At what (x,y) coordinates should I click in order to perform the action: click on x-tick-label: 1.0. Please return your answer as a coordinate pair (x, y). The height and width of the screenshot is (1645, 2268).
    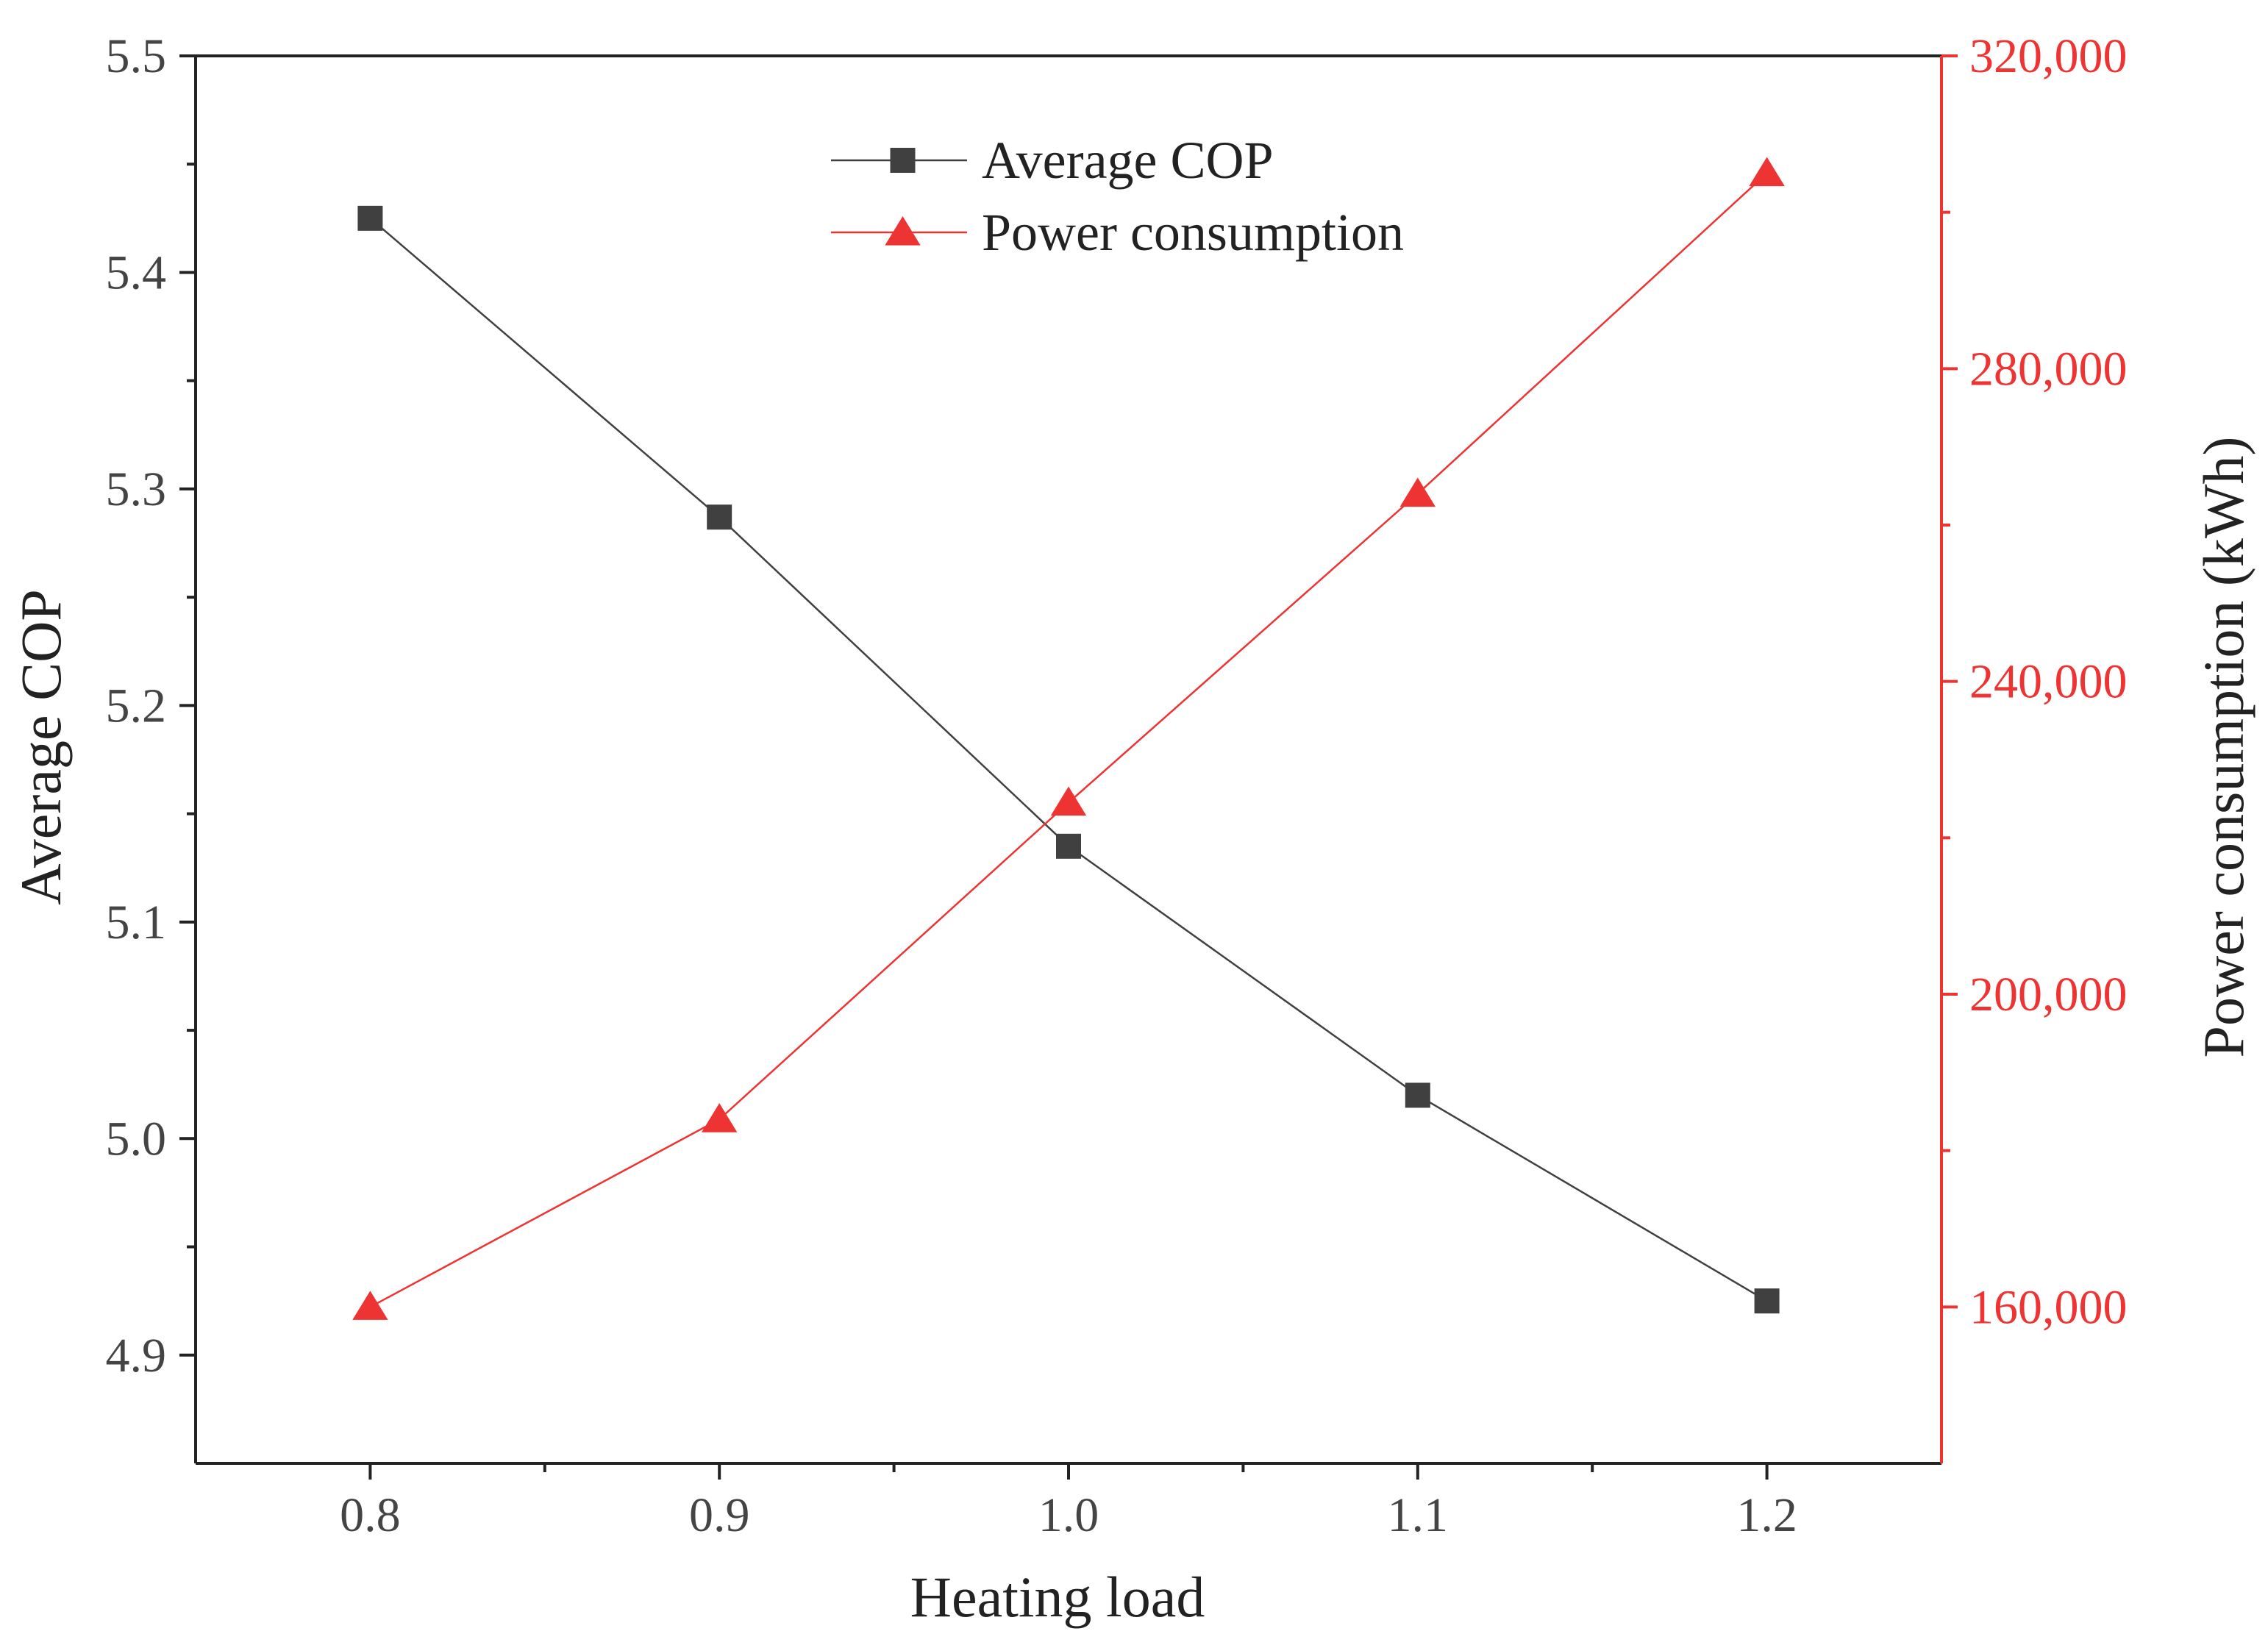
    Looking at the image, I should click on (1069, 1515).